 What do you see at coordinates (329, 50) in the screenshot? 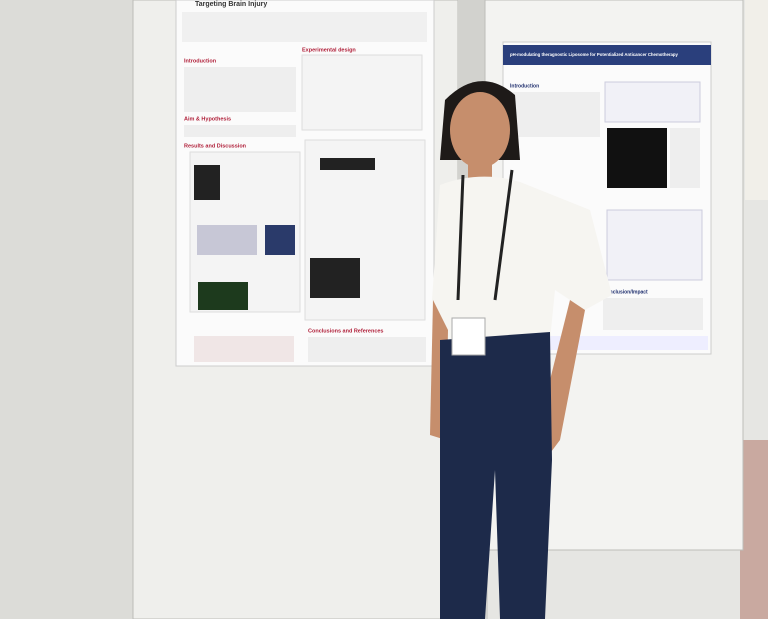
I see `section-heading: Experimental design` at bounding box center [329, 50].